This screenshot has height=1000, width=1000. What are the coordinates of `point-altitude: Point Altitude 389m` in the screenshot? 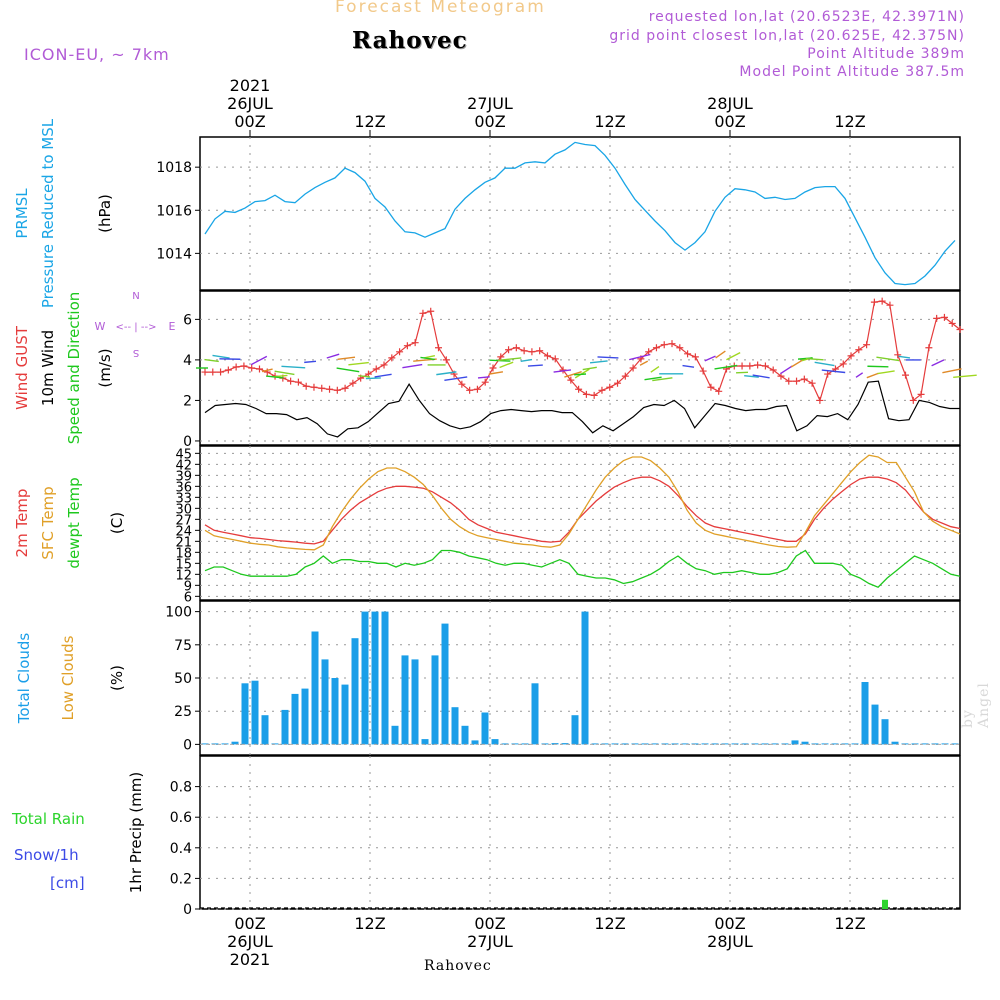 It's located at (886, 54).